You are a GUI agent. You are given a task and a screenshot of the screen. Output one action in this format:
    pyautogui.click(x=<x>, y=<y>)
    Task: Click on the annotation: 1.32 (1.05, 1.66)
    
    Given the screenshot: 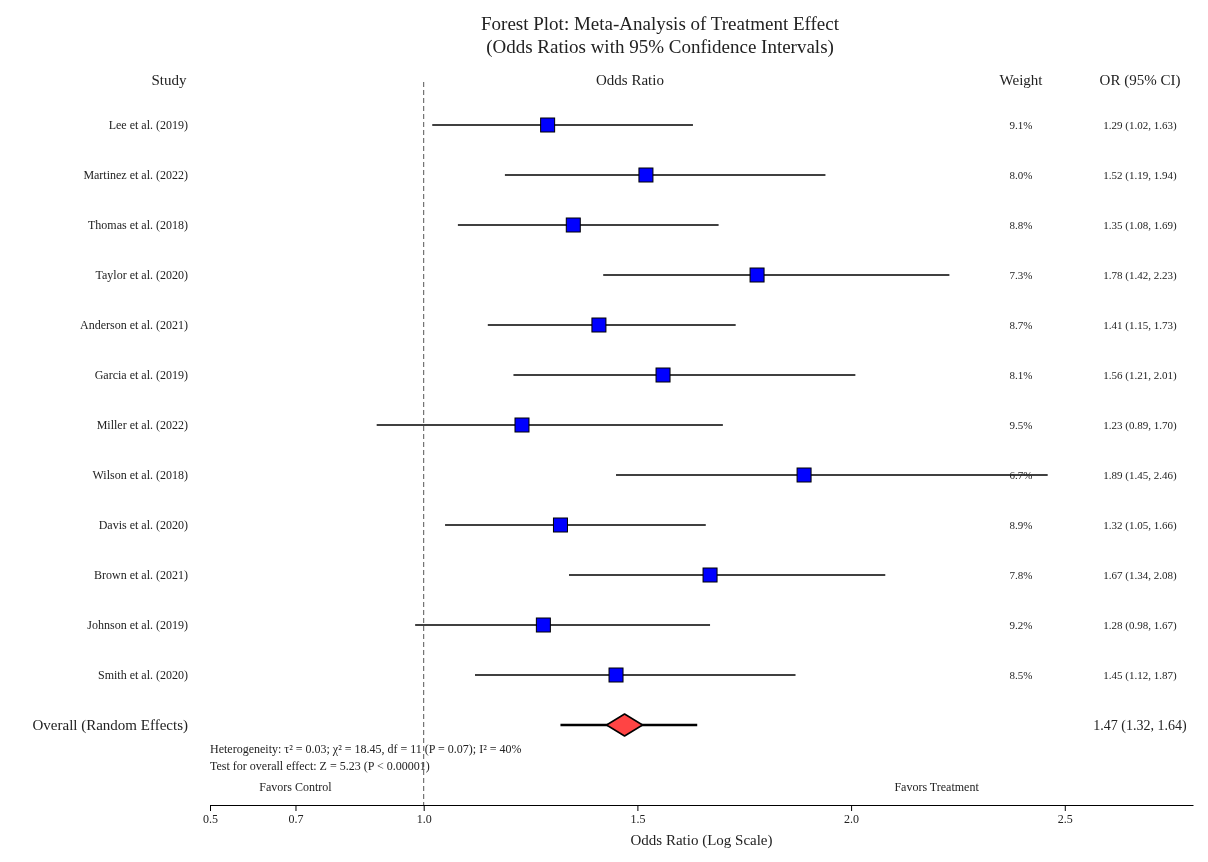 What is the action you would take?
    pyautogui.click(x=1140, y=525)
    